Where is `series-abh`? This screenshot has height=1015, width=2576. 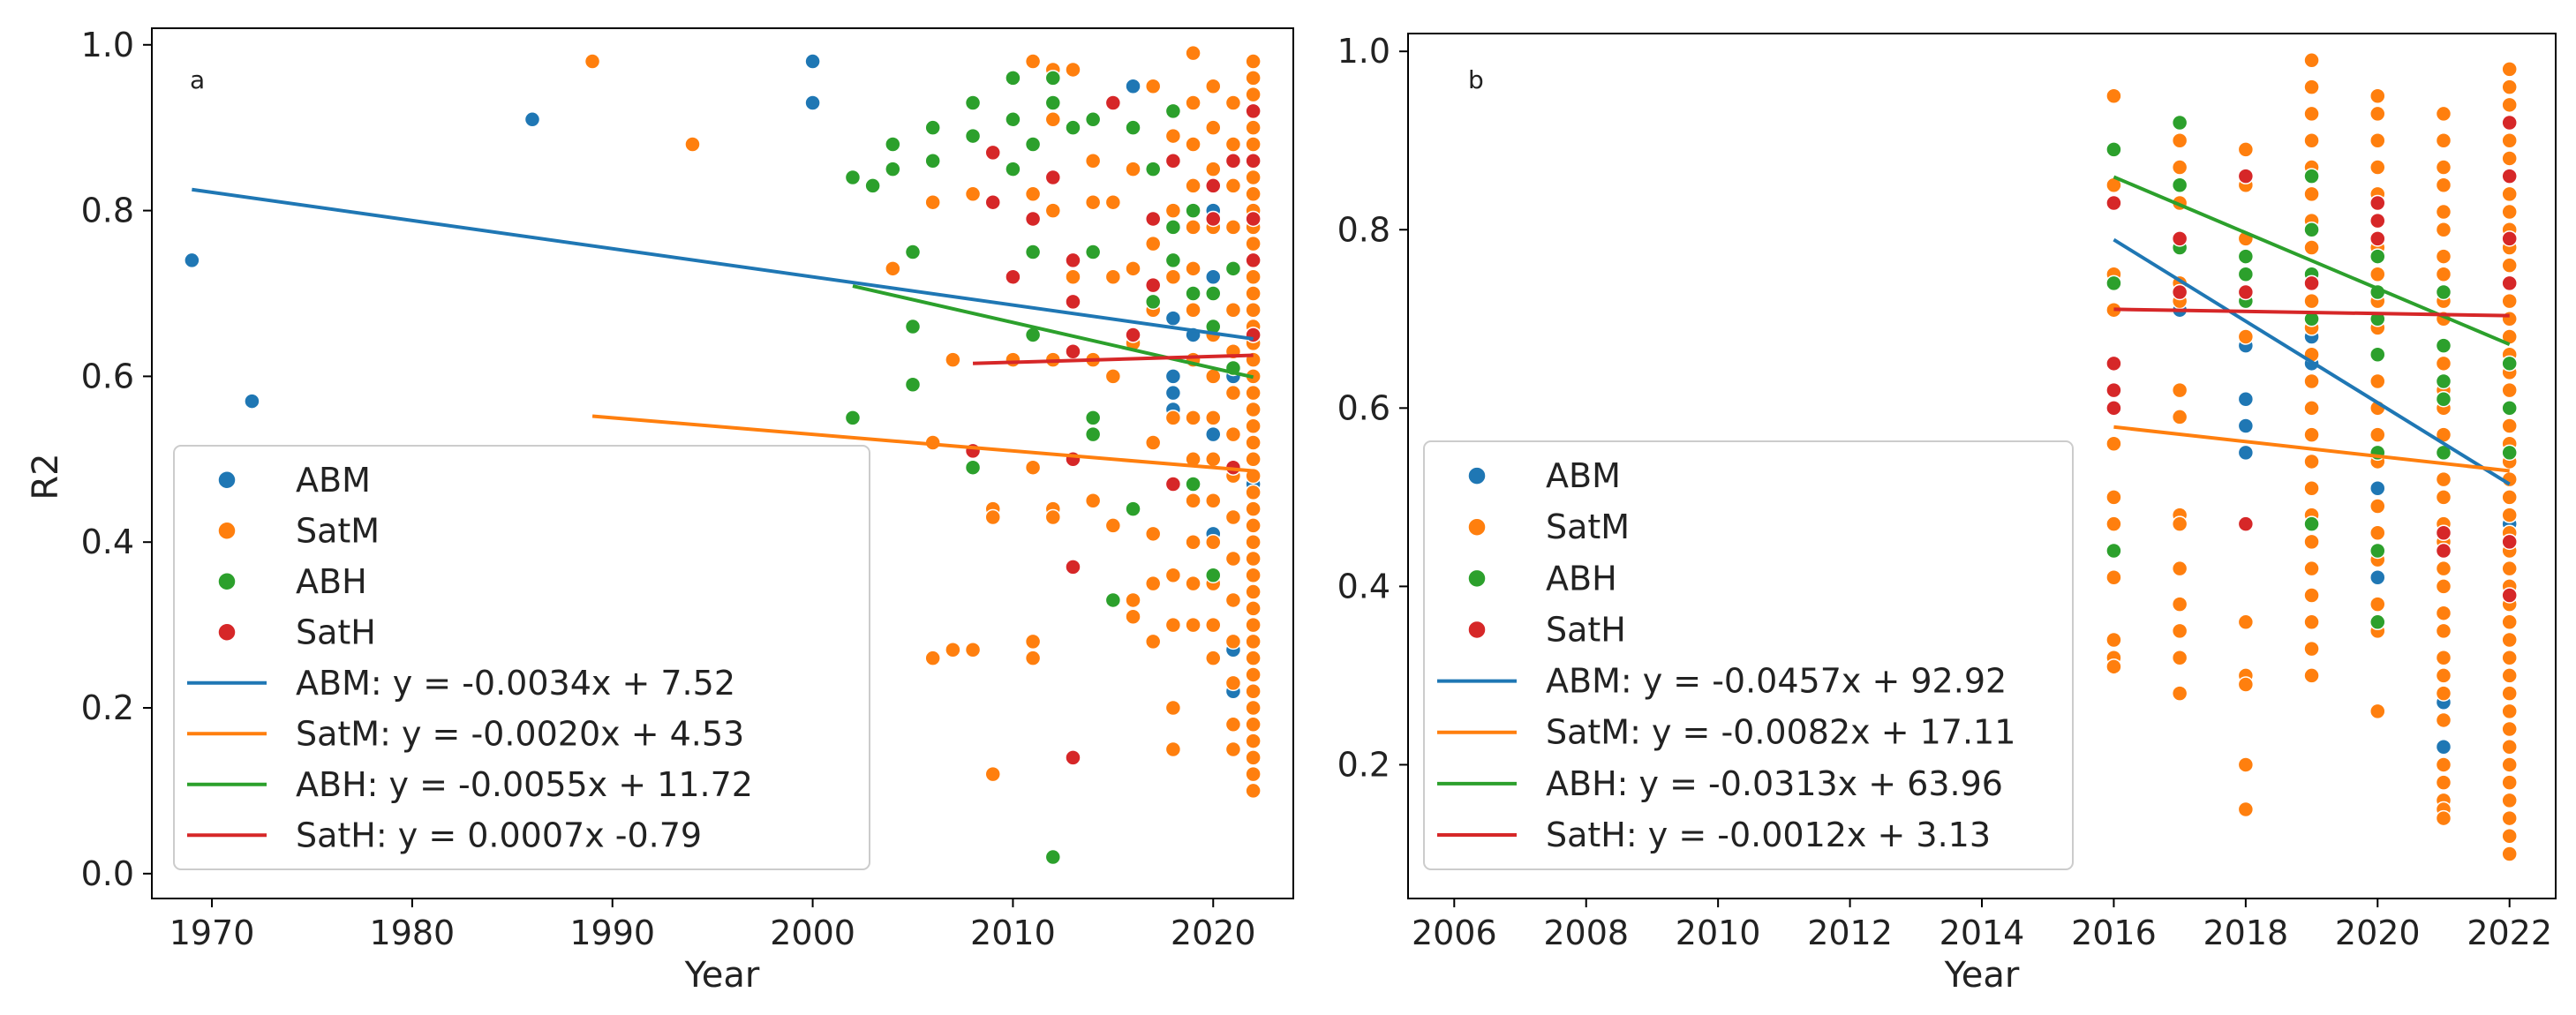
series-abh is located at coordinates (2312, 372).